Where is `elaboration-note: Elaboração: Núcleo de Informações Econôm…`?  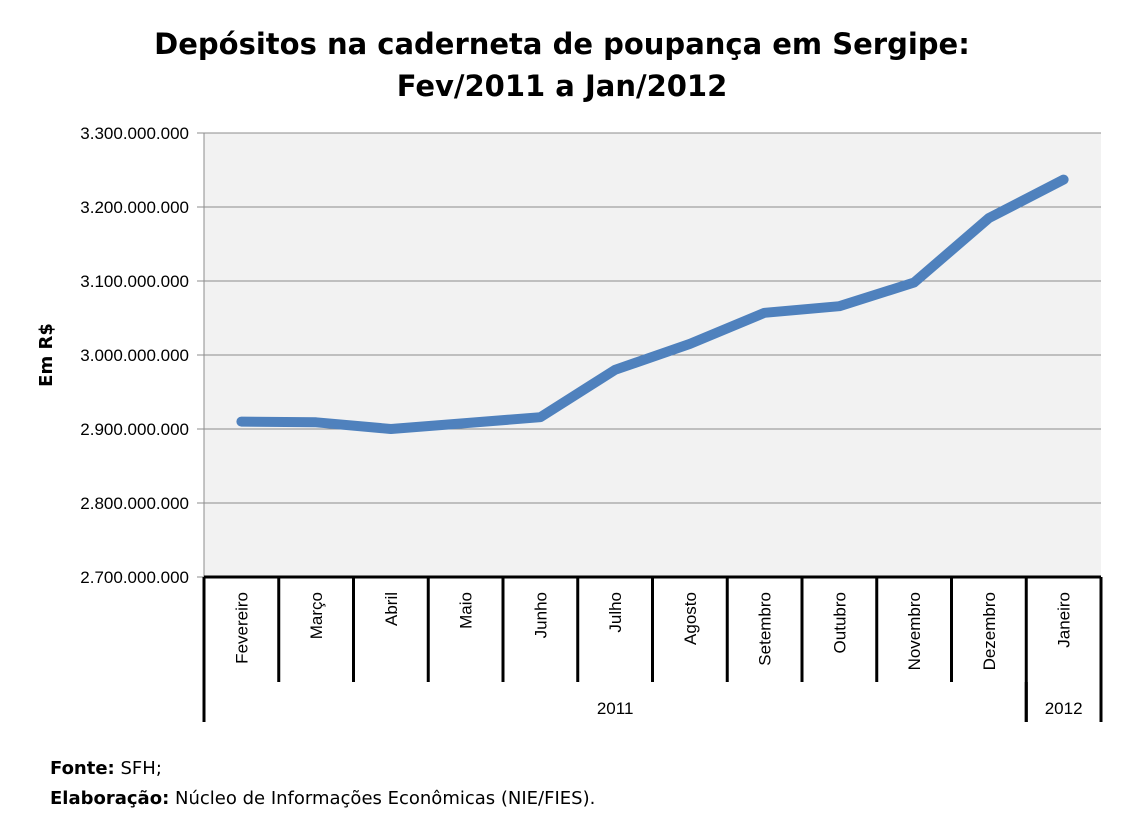
elaboration-note: Elaboração: Núcleo de Informações Econôm… is located at coordinates (322, 798).